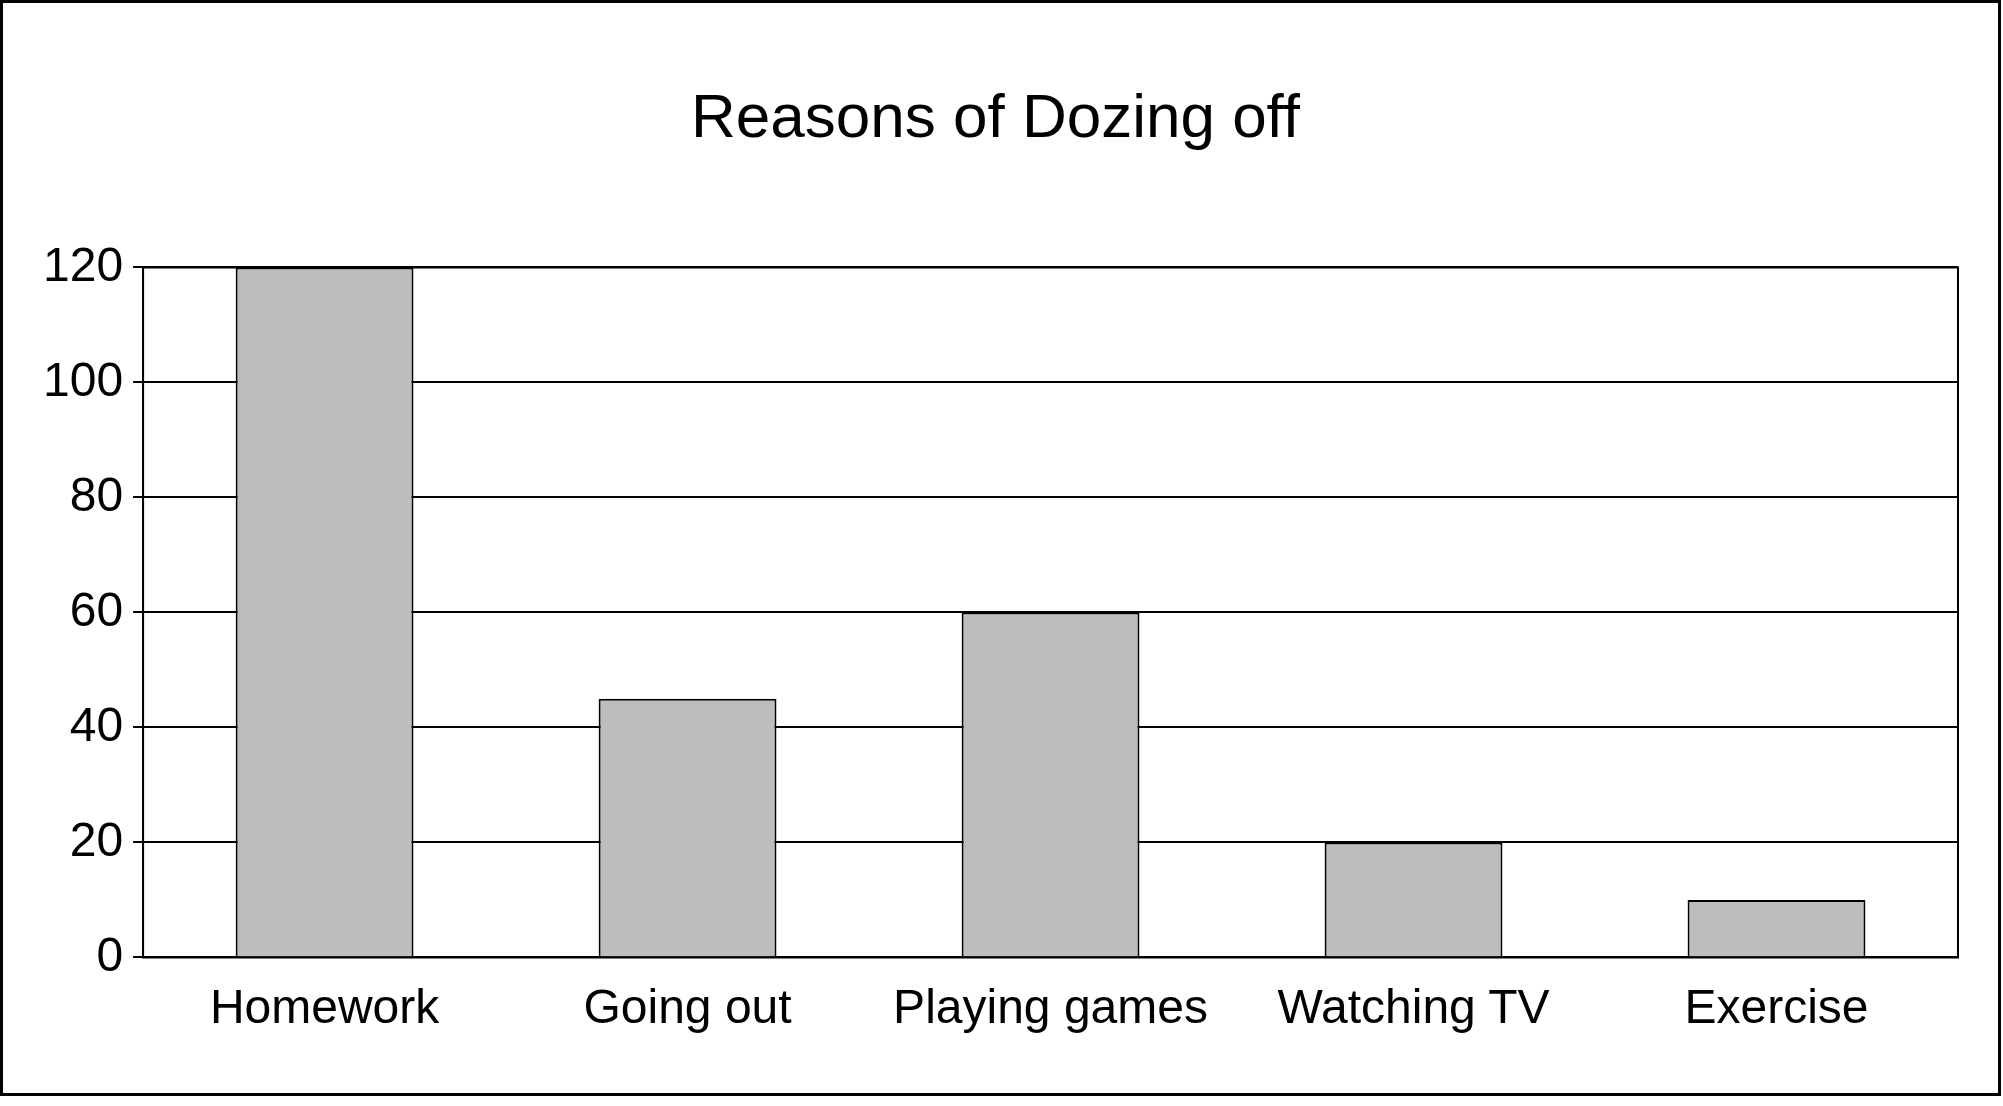 The width and height of the screenshot is (2003, 1106). What do you see at coordinates (110, 954) in the screenshot?
I see `y-tick-label: 0` at bounding box center [110, 954].